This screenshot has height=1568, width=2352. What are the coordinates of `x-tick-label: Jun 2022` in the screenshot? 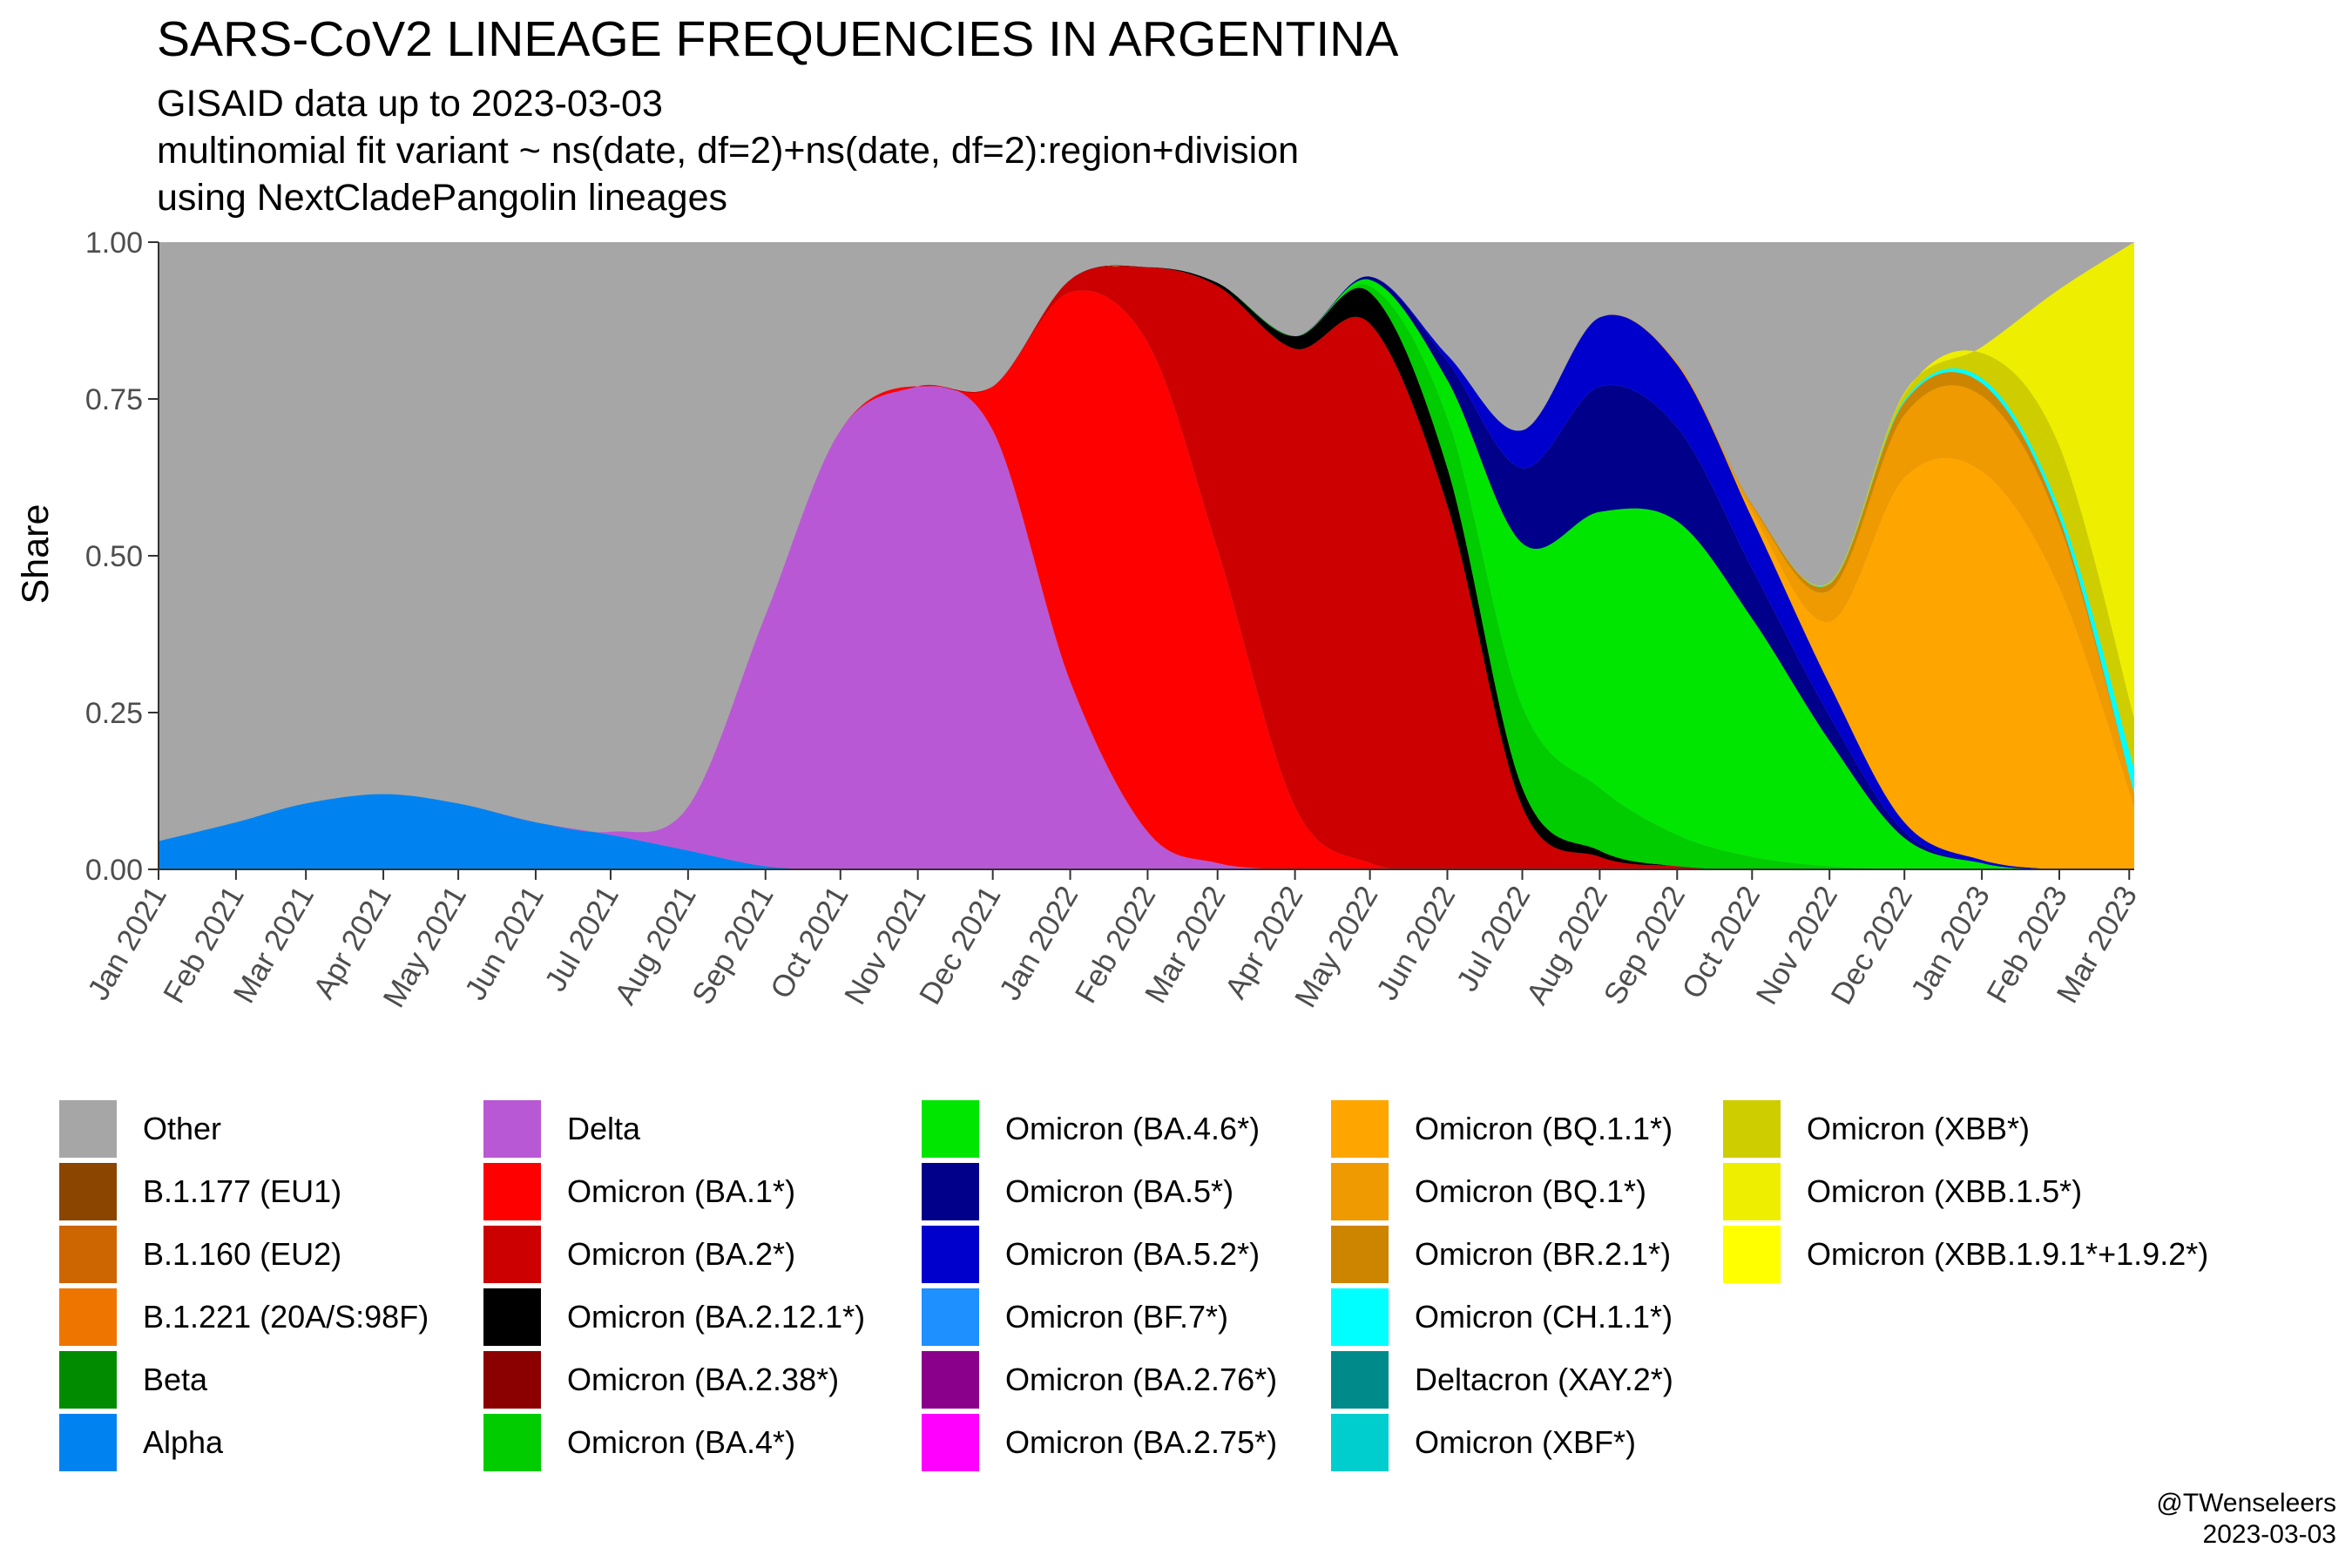 It's located at (1417, 944).